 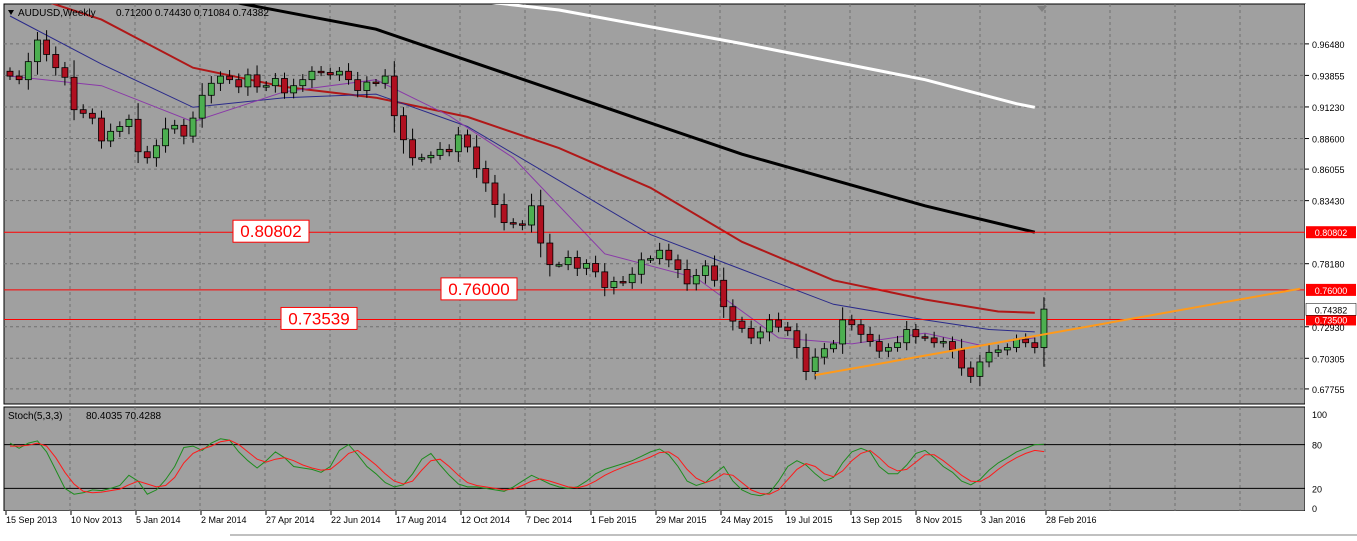 I want to click on time-tick-label: 24 May 2015, so click(x=747, y=520).